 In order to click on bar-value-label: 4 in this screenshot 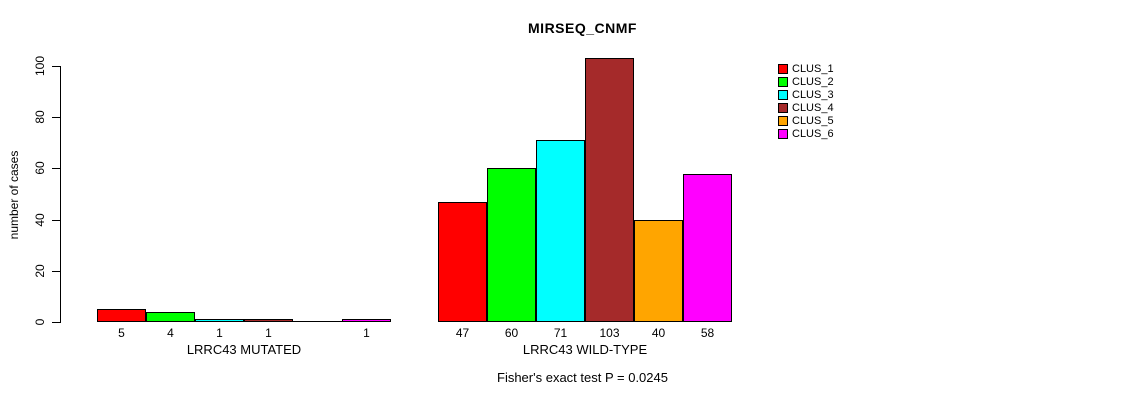, I will do `click(170, 333)`.